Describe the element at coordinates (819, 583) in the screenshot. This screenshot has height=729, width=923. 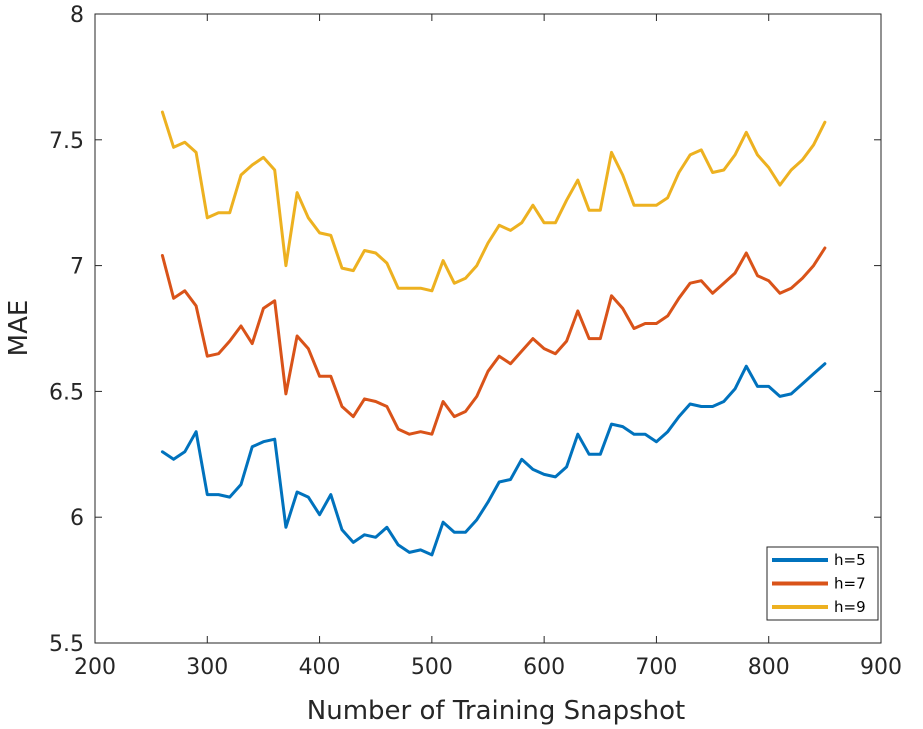
I see `legend-items: h=5 h=7 h=9` at that location.